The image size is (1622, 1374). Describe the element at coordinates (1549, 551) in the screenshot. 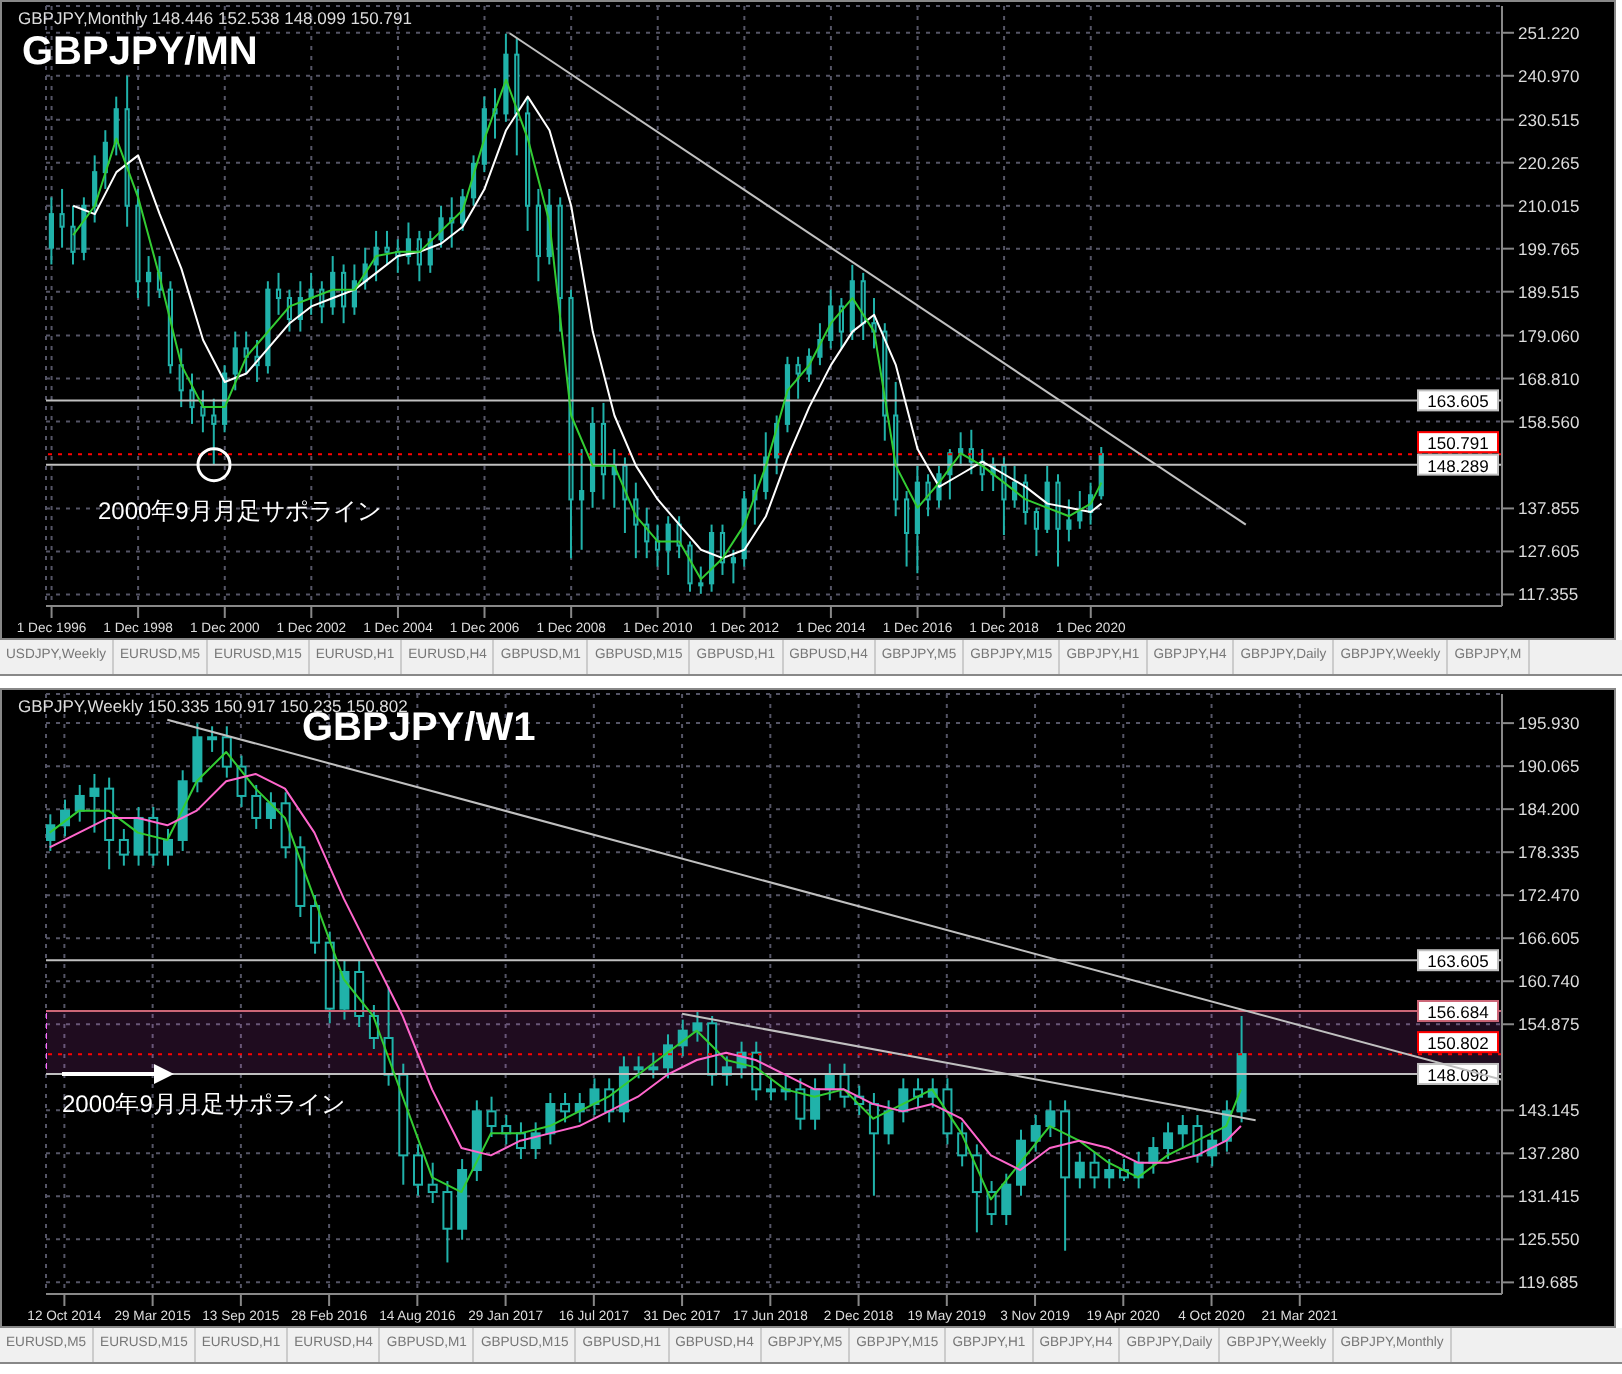

I see `y-tick-label: 127.605` at that location.